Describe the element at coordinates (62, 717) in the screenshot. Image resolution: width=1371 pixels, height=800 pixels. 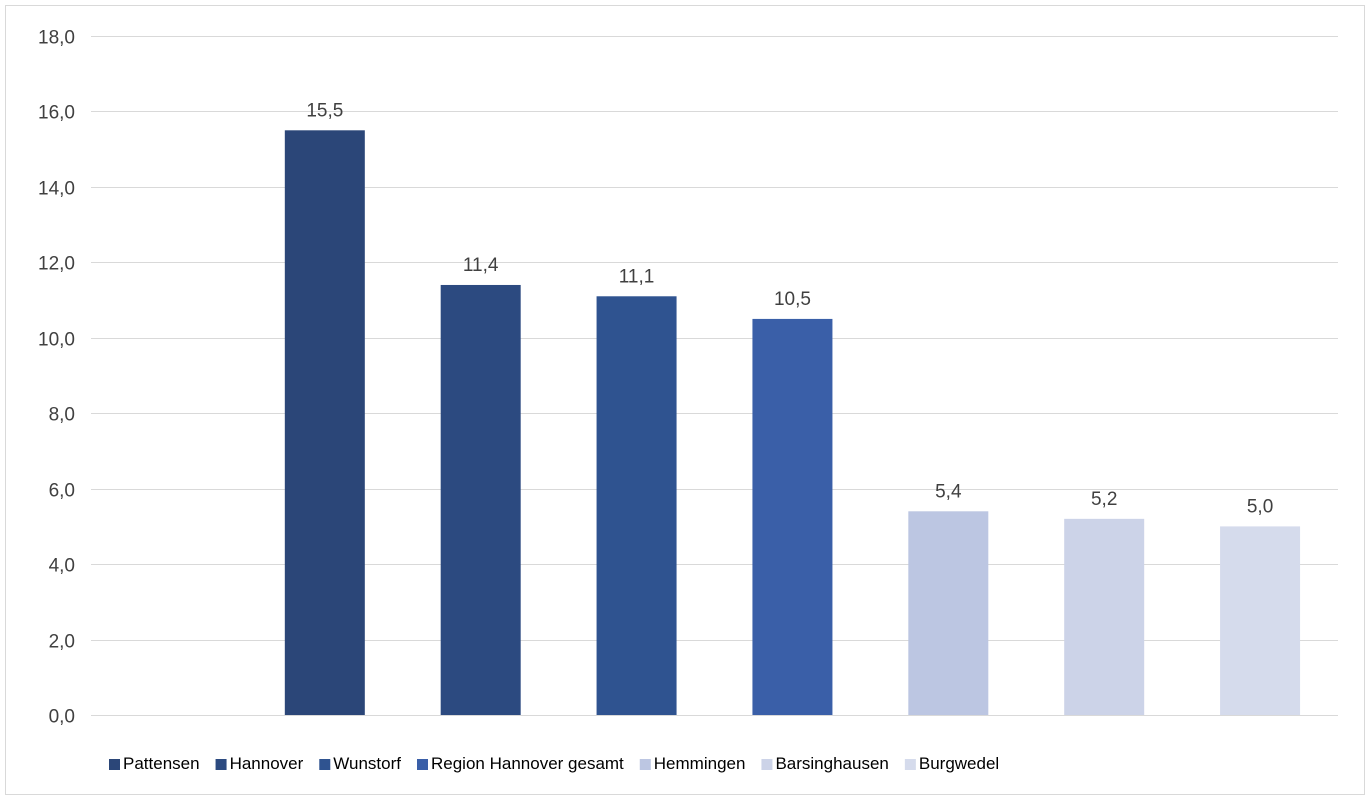
I see `y-tick-label: 0,0` at that location.